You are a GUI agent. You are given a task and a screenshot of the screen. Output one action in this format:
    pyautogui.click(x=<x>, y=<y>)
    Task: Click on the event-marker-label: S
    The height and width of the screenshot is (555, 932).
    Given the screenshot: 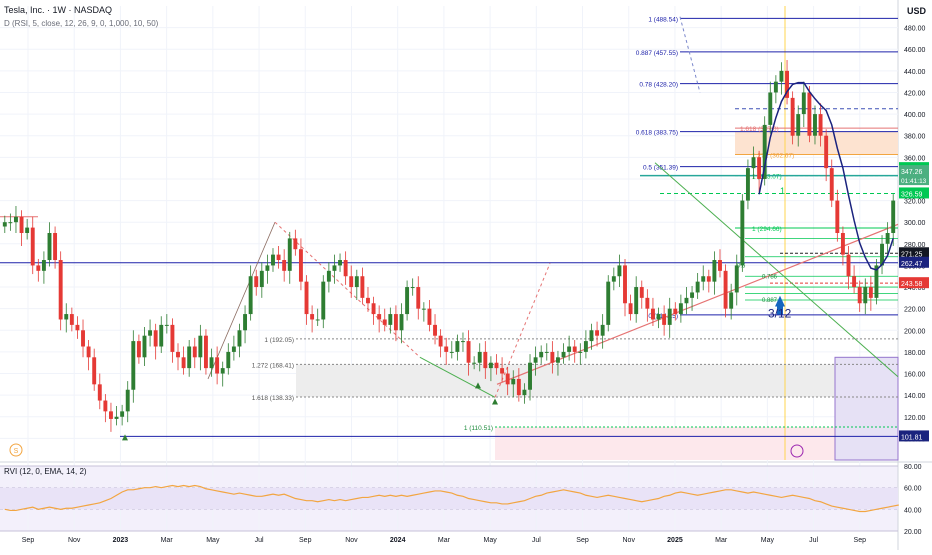 What is the action you would take?
    pyautogui.click(x=16, y=451)
    